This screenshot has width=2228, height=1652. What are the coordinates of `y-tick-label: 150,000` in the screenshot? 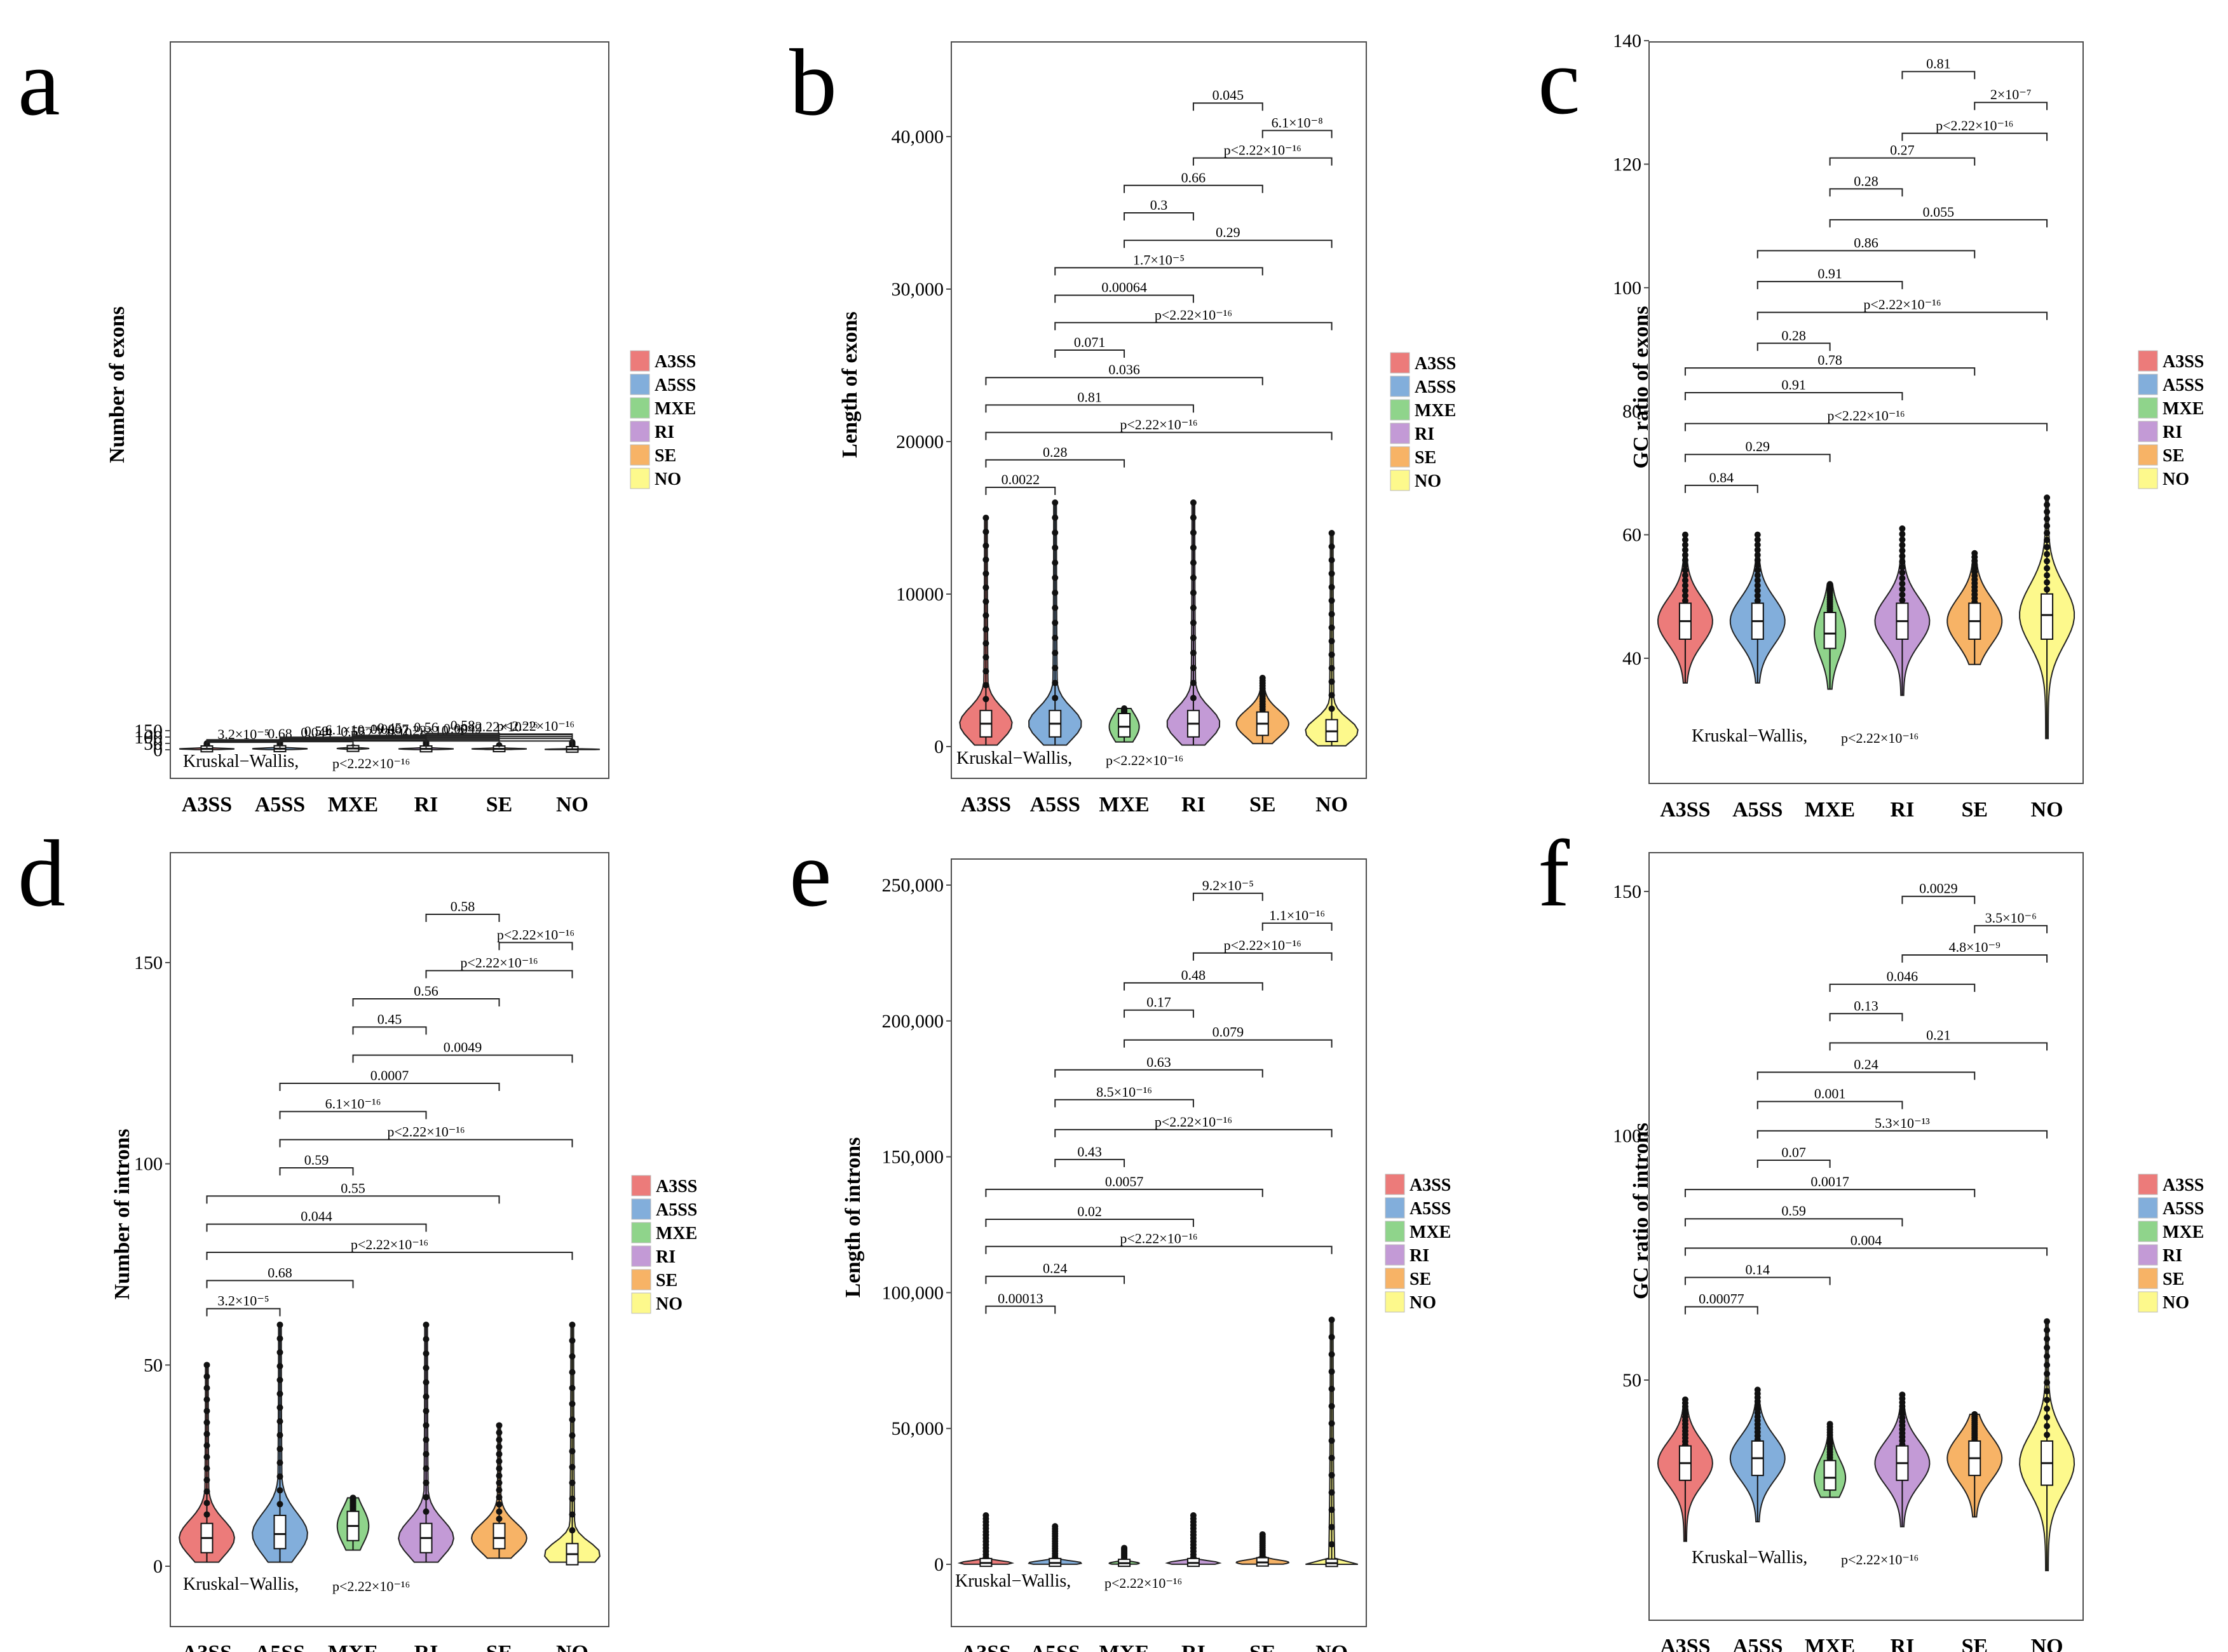 It's located at (913, 1158).